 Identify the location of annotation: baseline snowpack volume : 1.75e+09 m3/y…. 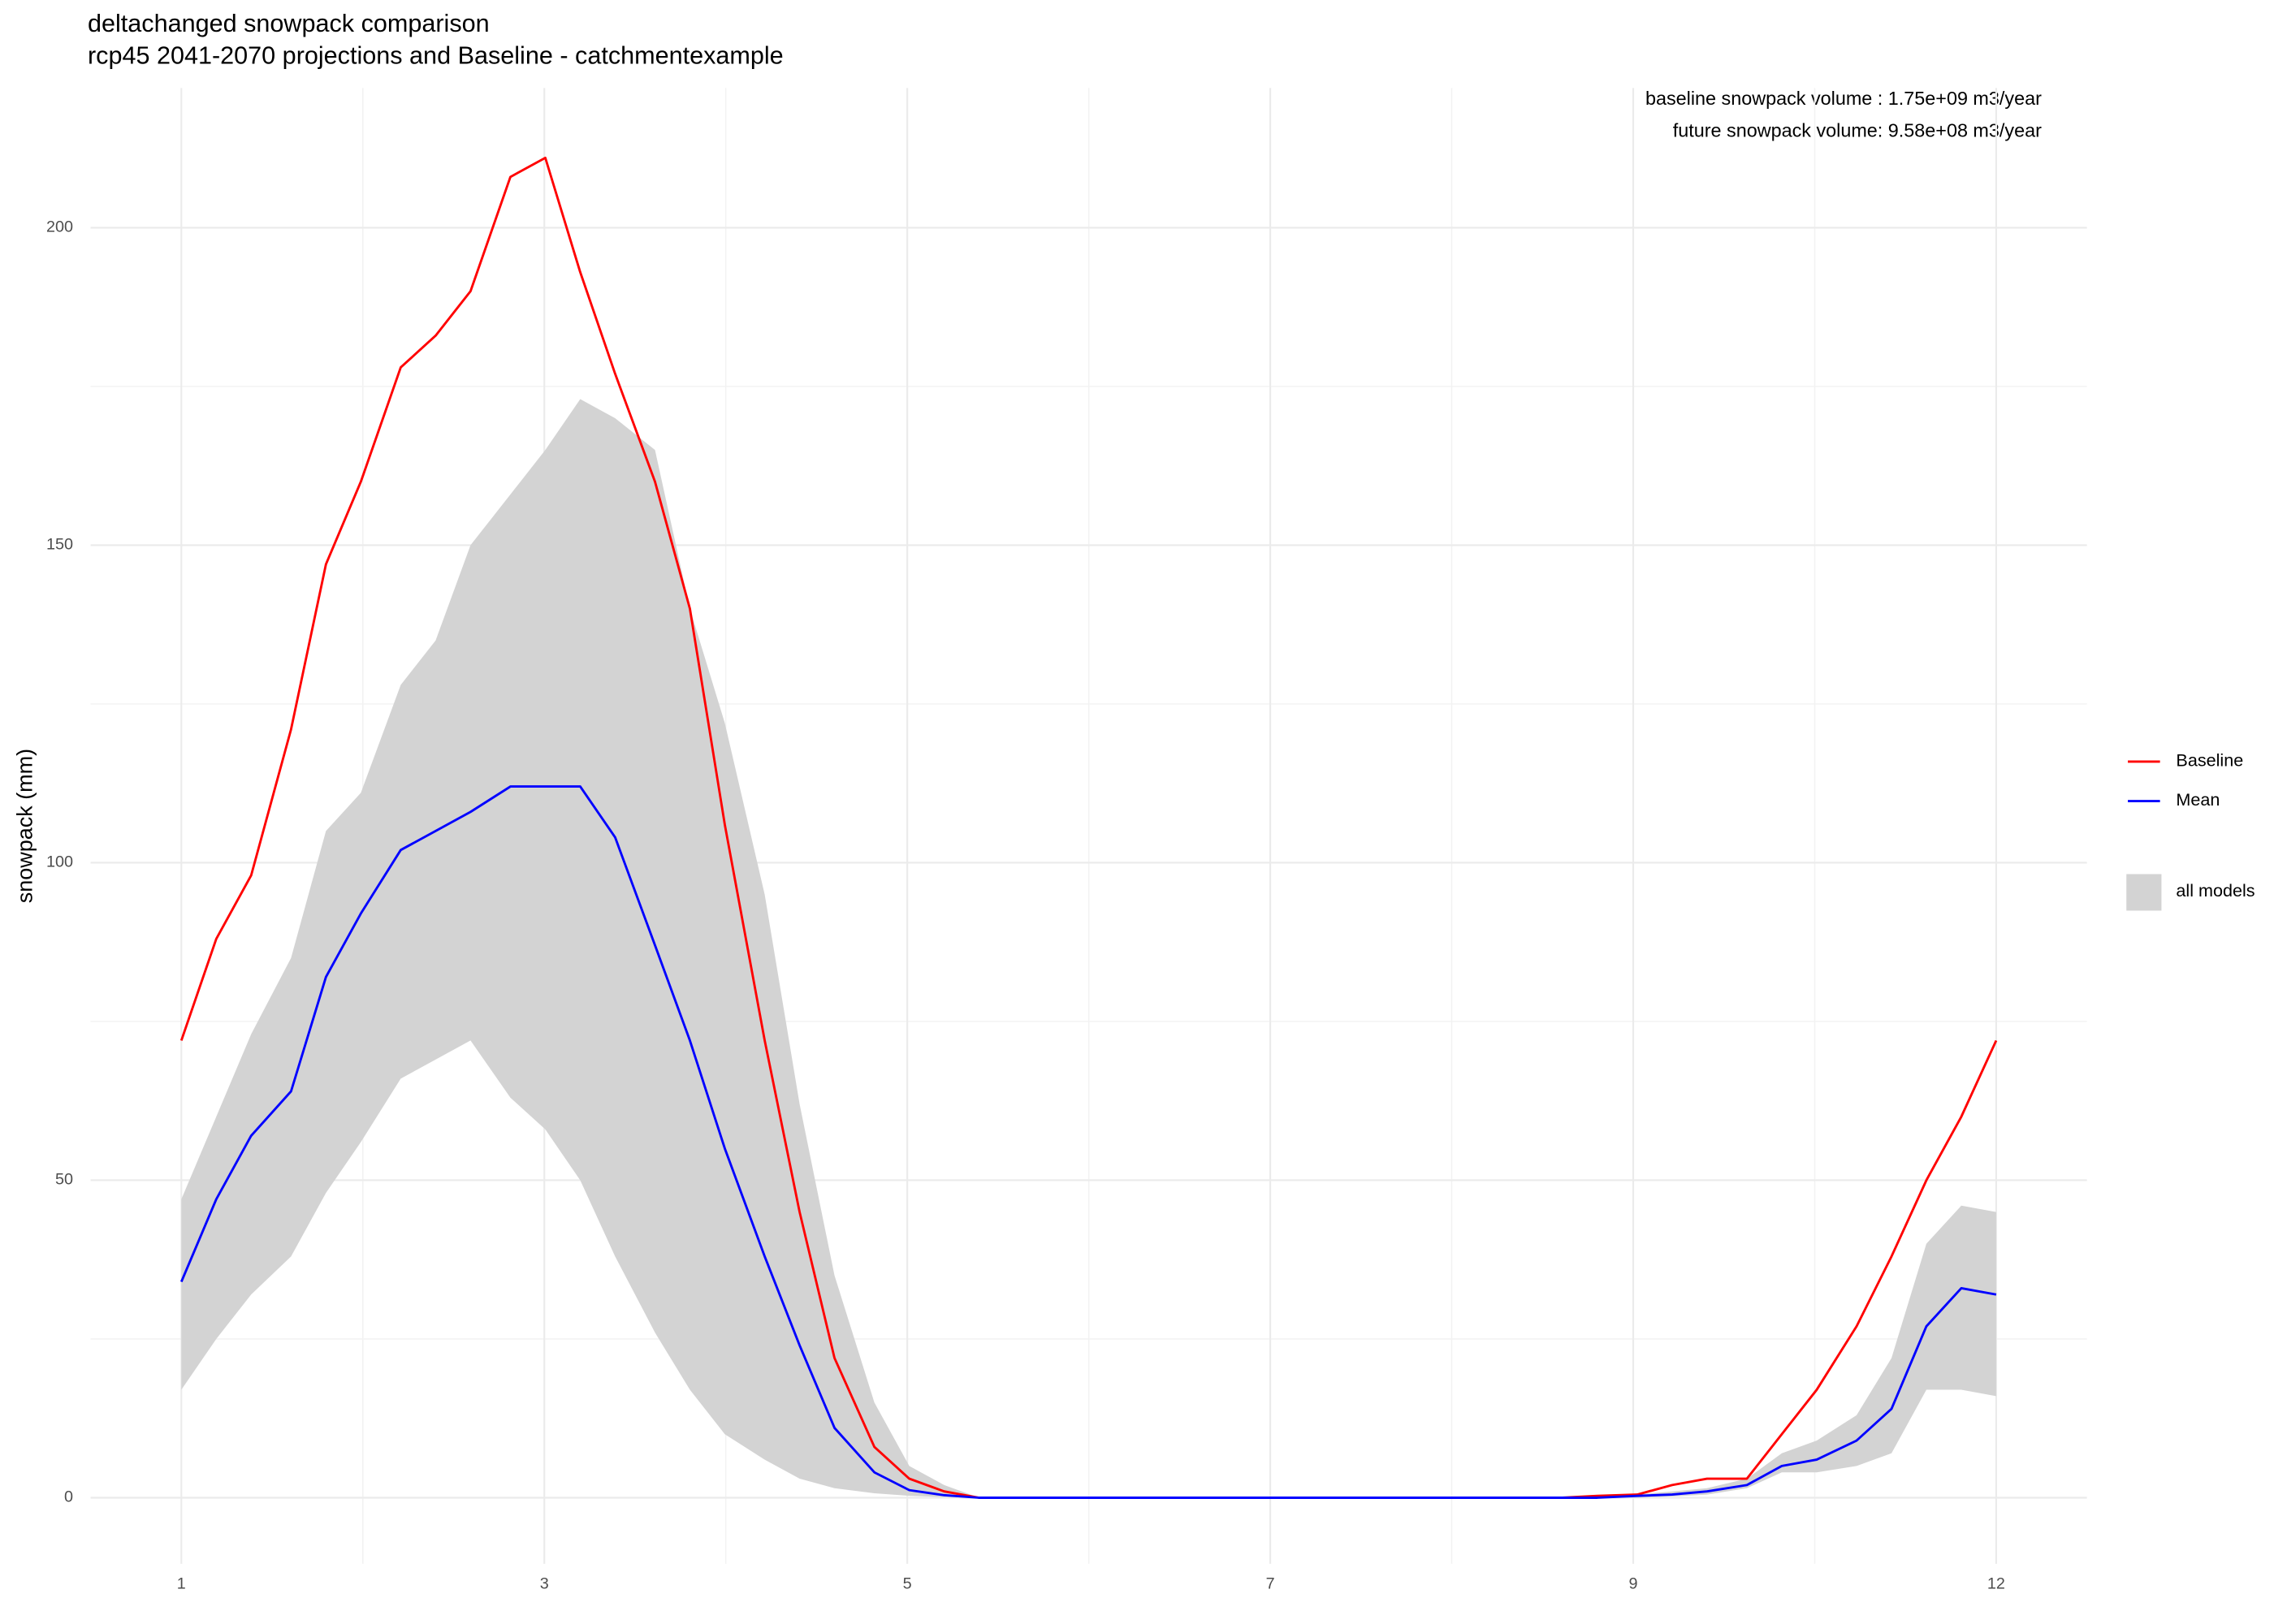
(1843, 99).